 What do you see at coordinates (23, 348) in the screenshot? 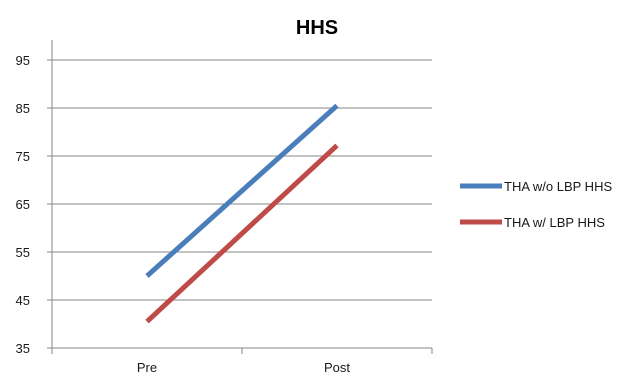
I see `y-tick-label: 35` at bounding box center [23, 348].